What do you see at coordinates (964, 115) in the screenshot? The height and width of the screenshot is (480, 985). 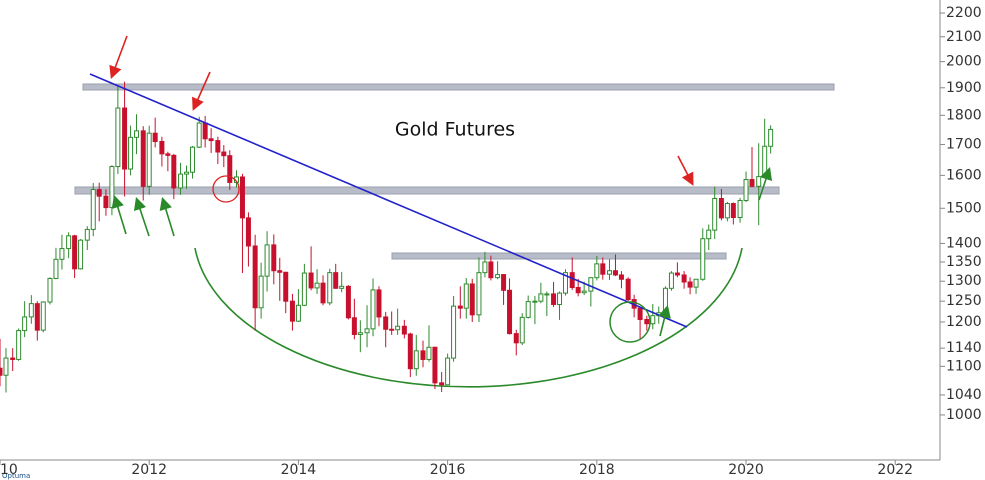 I see `y-tick-label: 1800` at bounding box center [964, 115].